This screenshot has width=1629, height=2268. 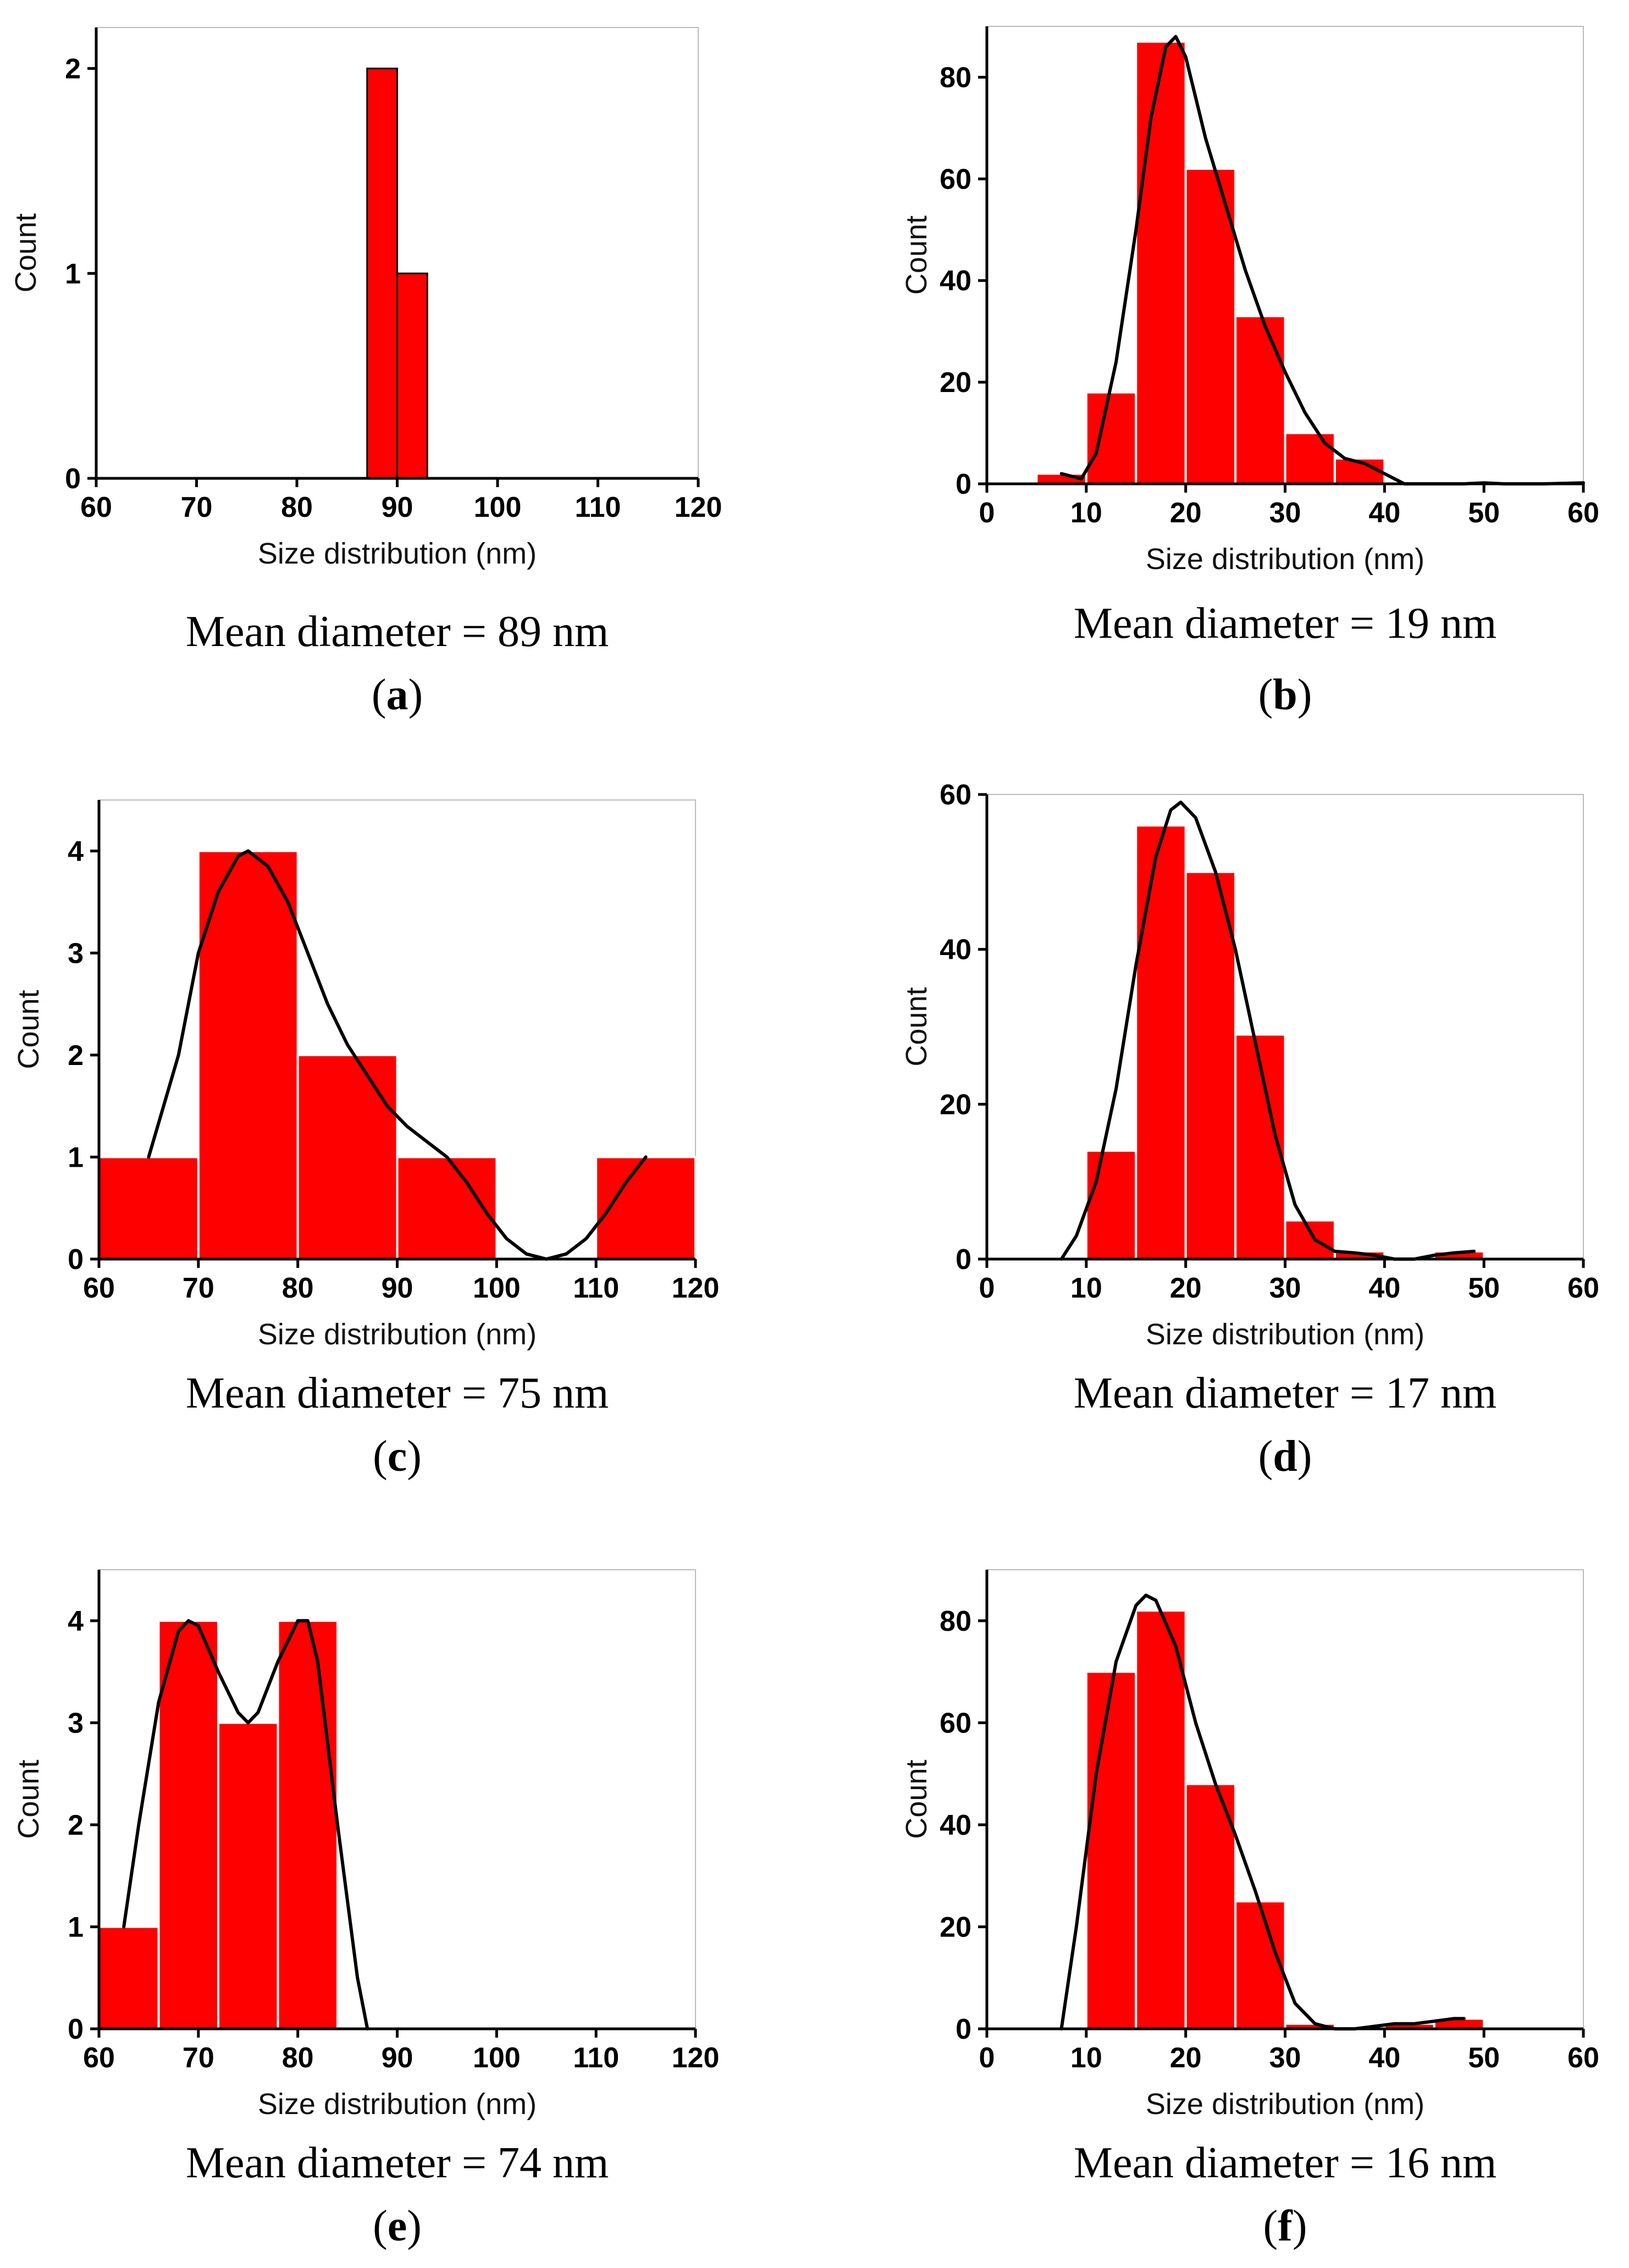 I want to click on panel-label: (f), so click(x=1285, y=2226).